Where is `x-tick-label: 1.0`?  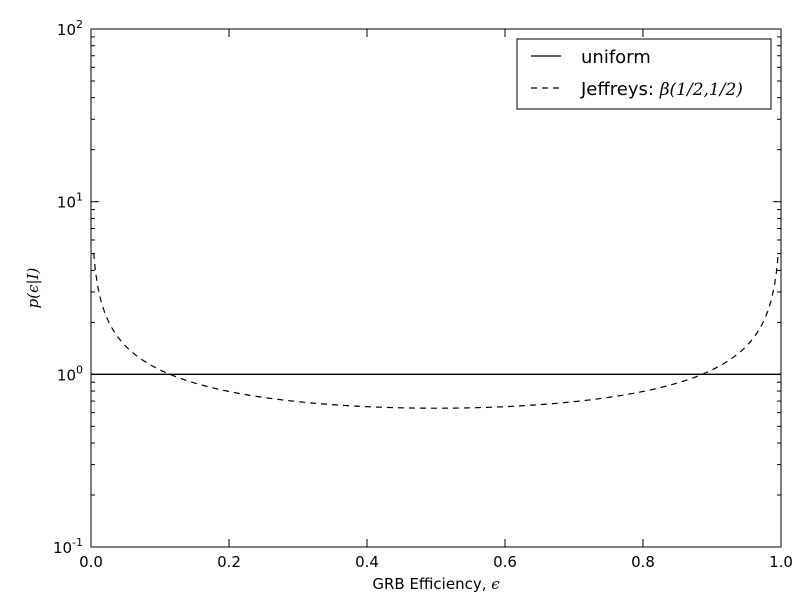 x-tick-label: 1.0 is located at coordinates (781, 562).